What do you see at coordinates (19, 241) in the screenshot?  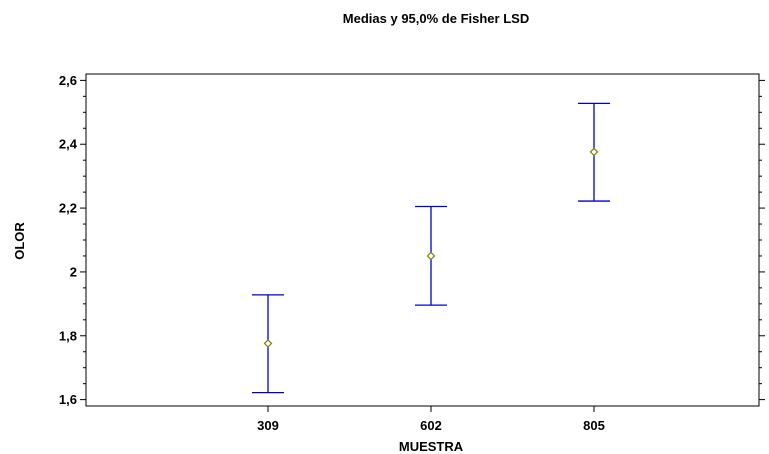 I see `y-axis-label: OLOR` at bounding box center [19, 241].